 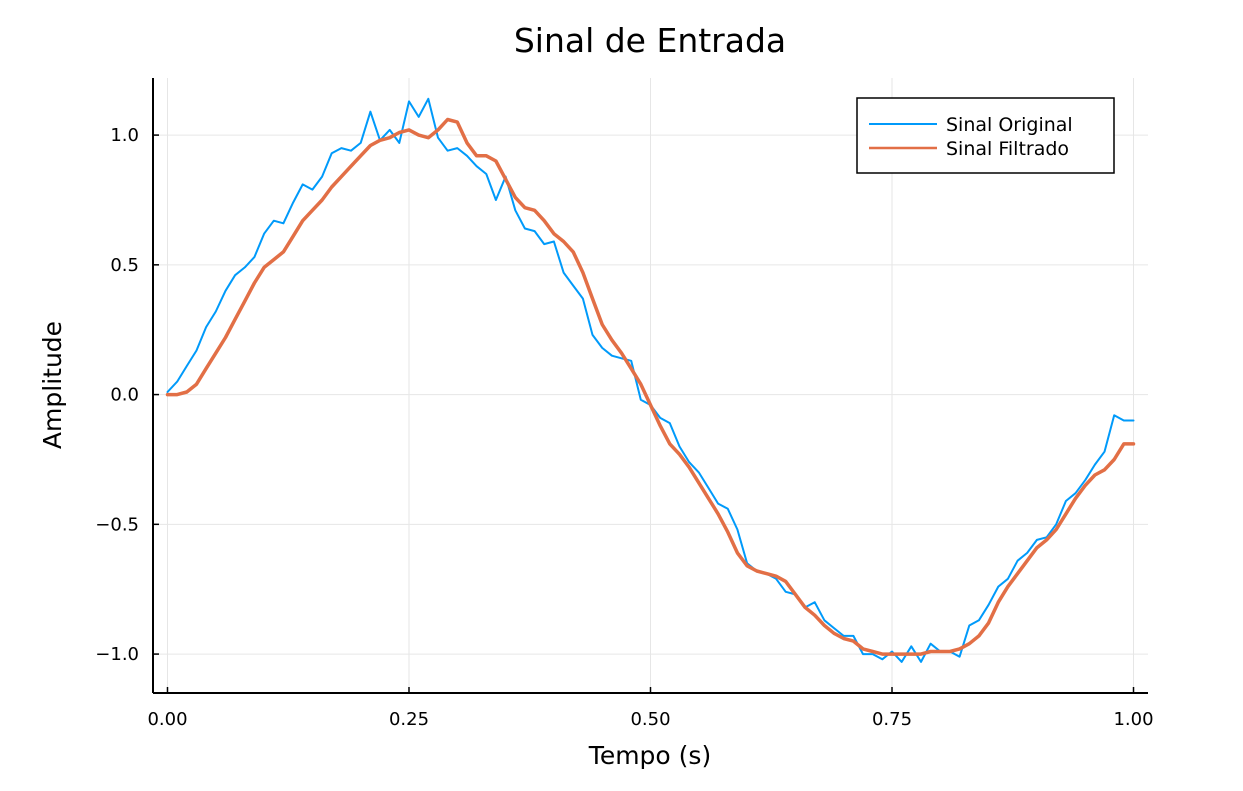 I want to click on y-tick-label: −1.0, so click(x=117, y=654).